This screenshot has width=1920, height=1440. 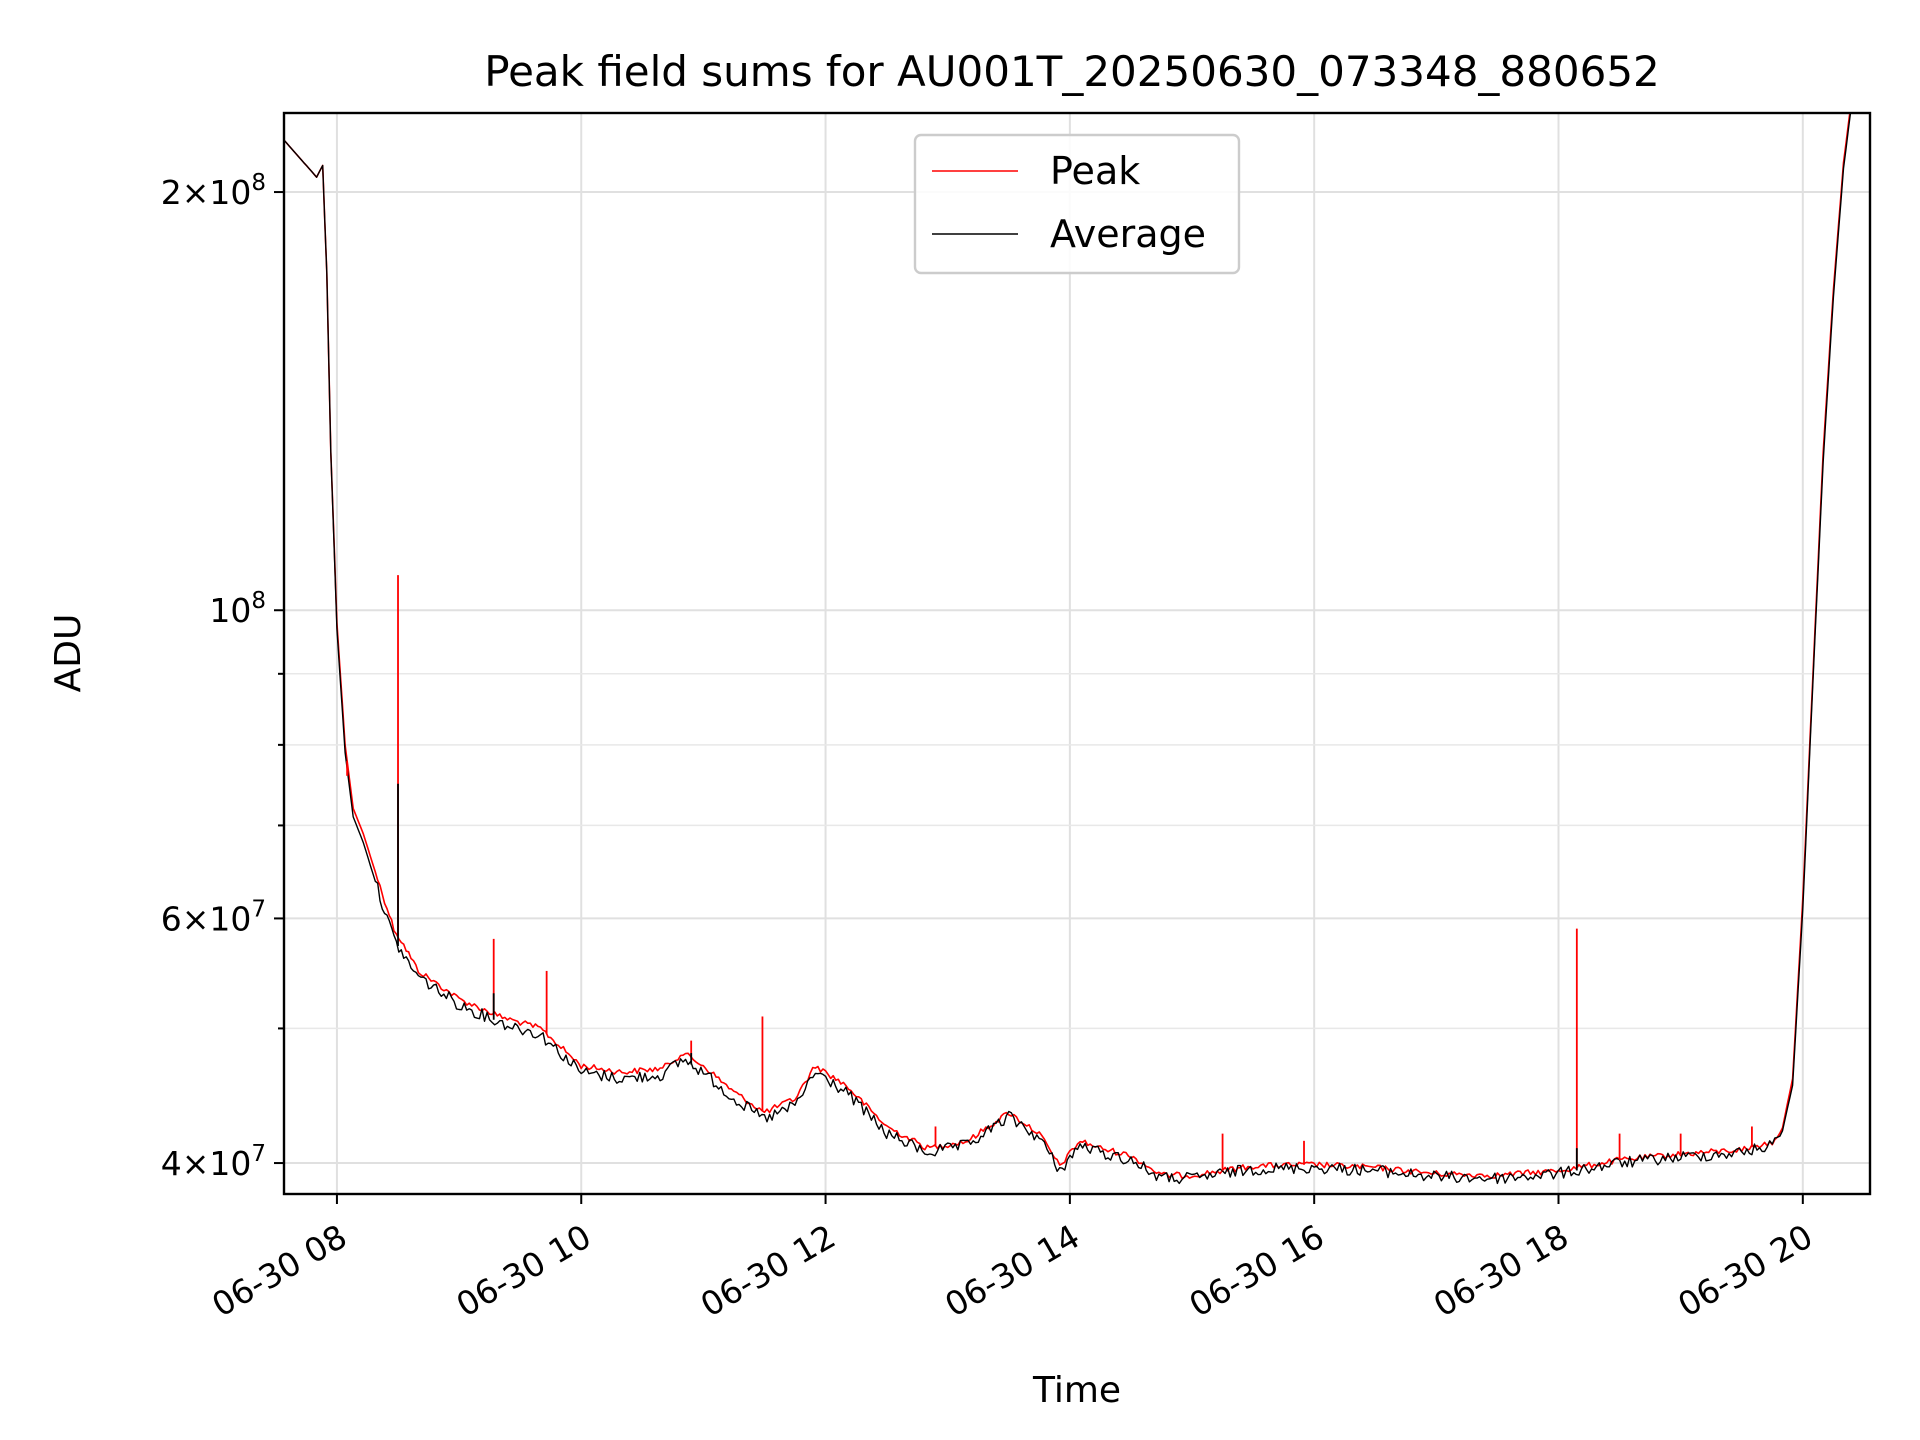 What do you see at coordinates (68, 653) in the screenshot?
I see `y-axis-label: ADU` at bounding box center [68, 653].